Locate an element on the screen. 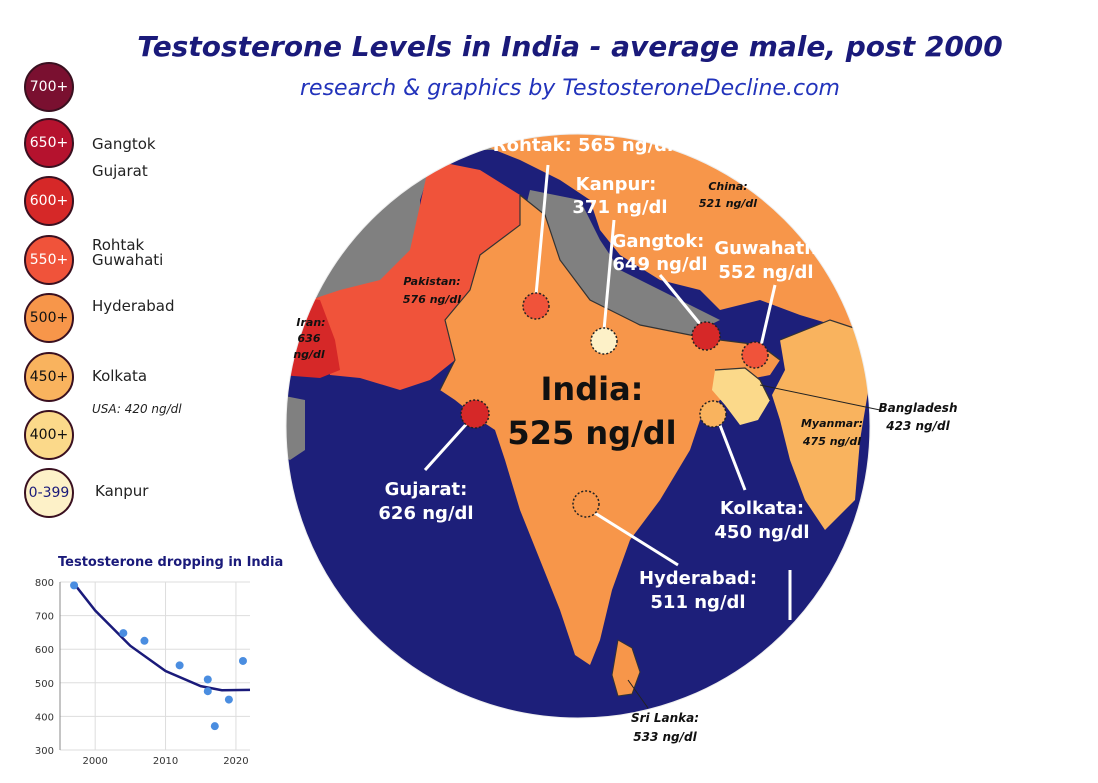 This screenshot has height=783, width=1098. label-iran-value1: 636 is located at coordinates (309, 338).